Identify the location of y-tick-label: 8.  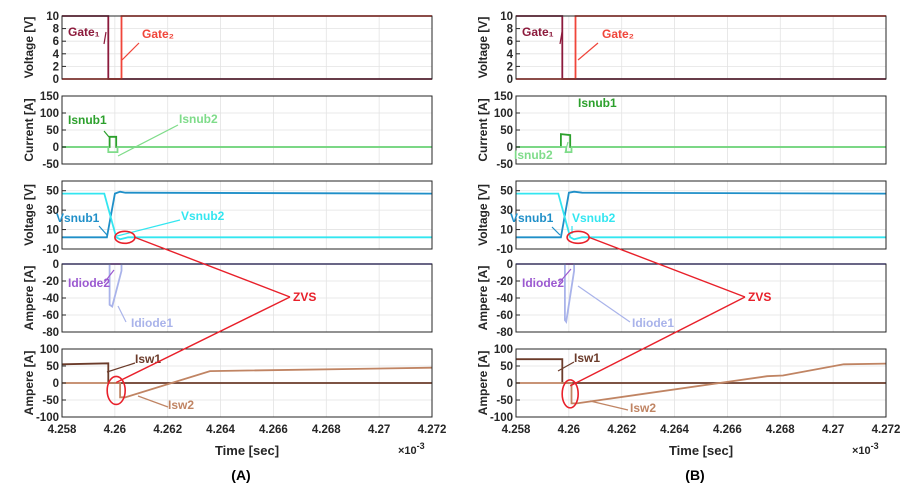
(56, 30).